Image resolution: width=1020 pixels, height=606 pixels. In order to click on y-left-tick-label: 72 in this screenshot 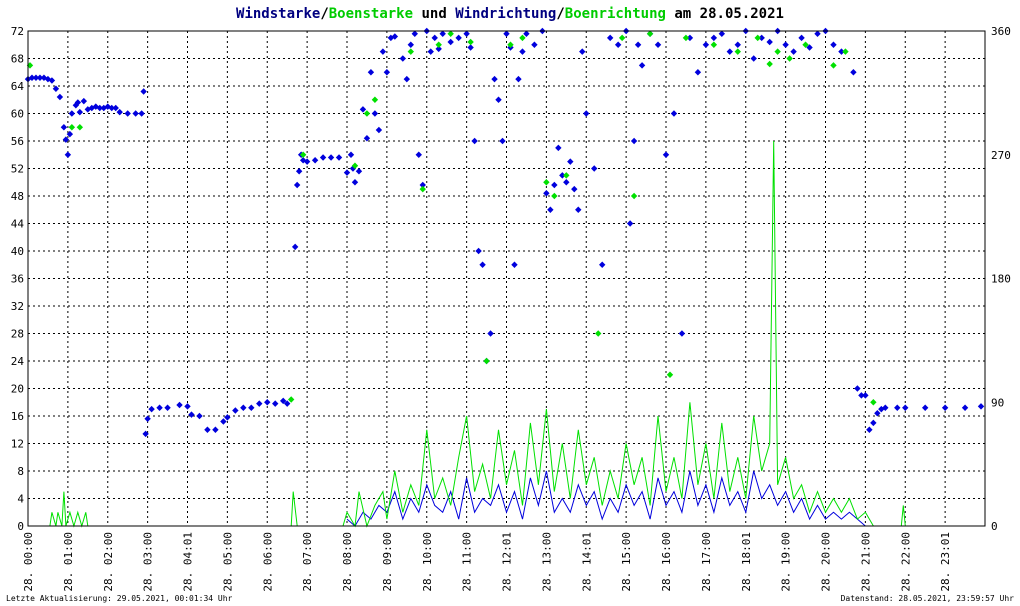, I will do `click(17, 31)`.